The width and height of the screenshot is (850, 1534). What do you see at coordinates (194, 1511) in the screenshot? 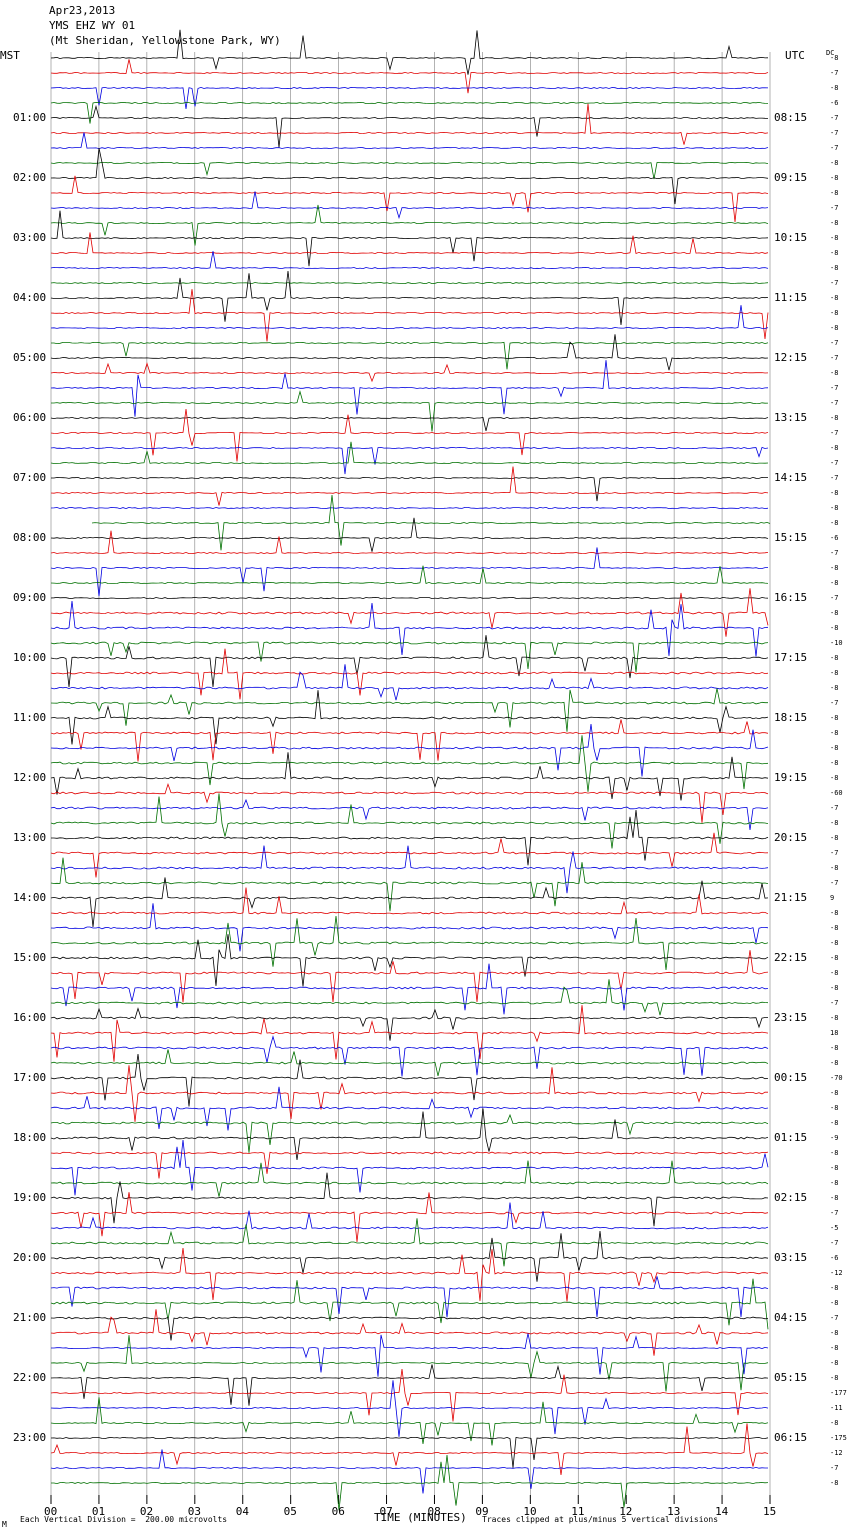
I see `x-tick-label: 03` at bounding box center [194, 1511].